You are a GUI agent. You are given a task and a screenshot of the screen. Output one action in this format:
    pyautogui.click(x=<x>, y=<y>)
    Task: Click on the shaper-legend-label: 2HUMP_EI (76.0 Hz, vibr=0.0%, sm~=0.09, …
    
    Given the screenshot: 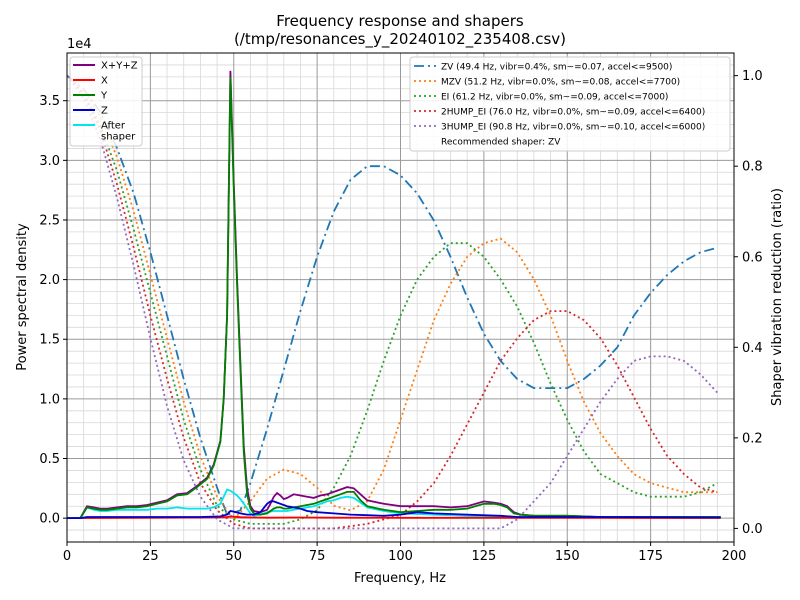 What is the action you would take?
    pyautogui.click(x=573, y=113)
    